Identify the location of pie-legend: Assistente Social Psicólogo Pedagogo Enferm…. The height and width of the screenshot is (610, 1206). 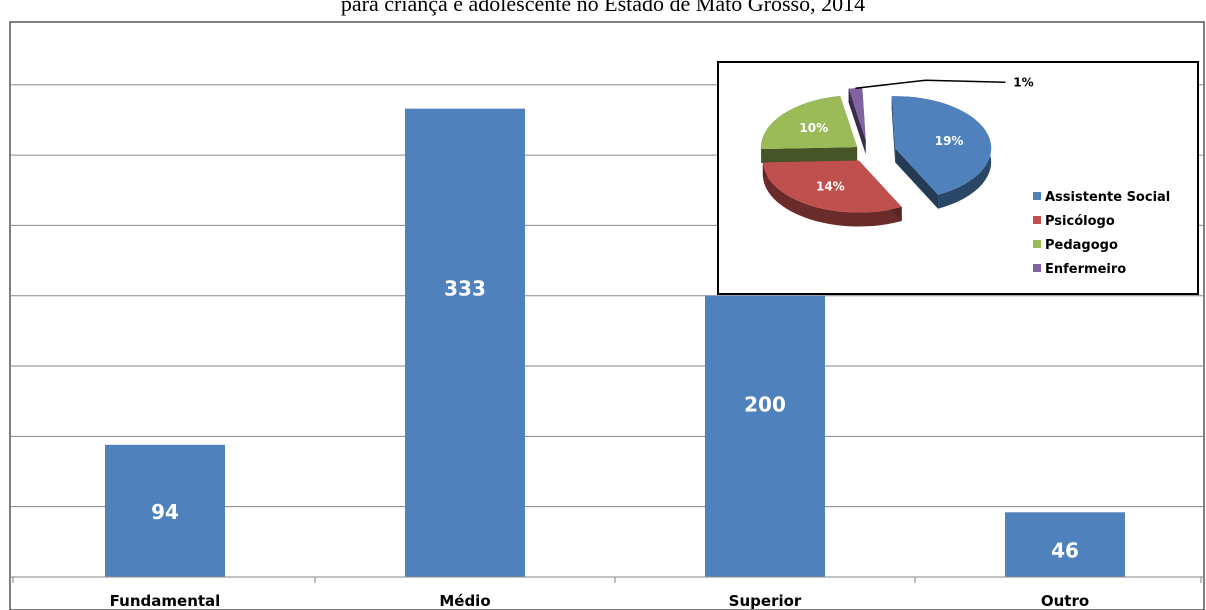
(1101, 233).